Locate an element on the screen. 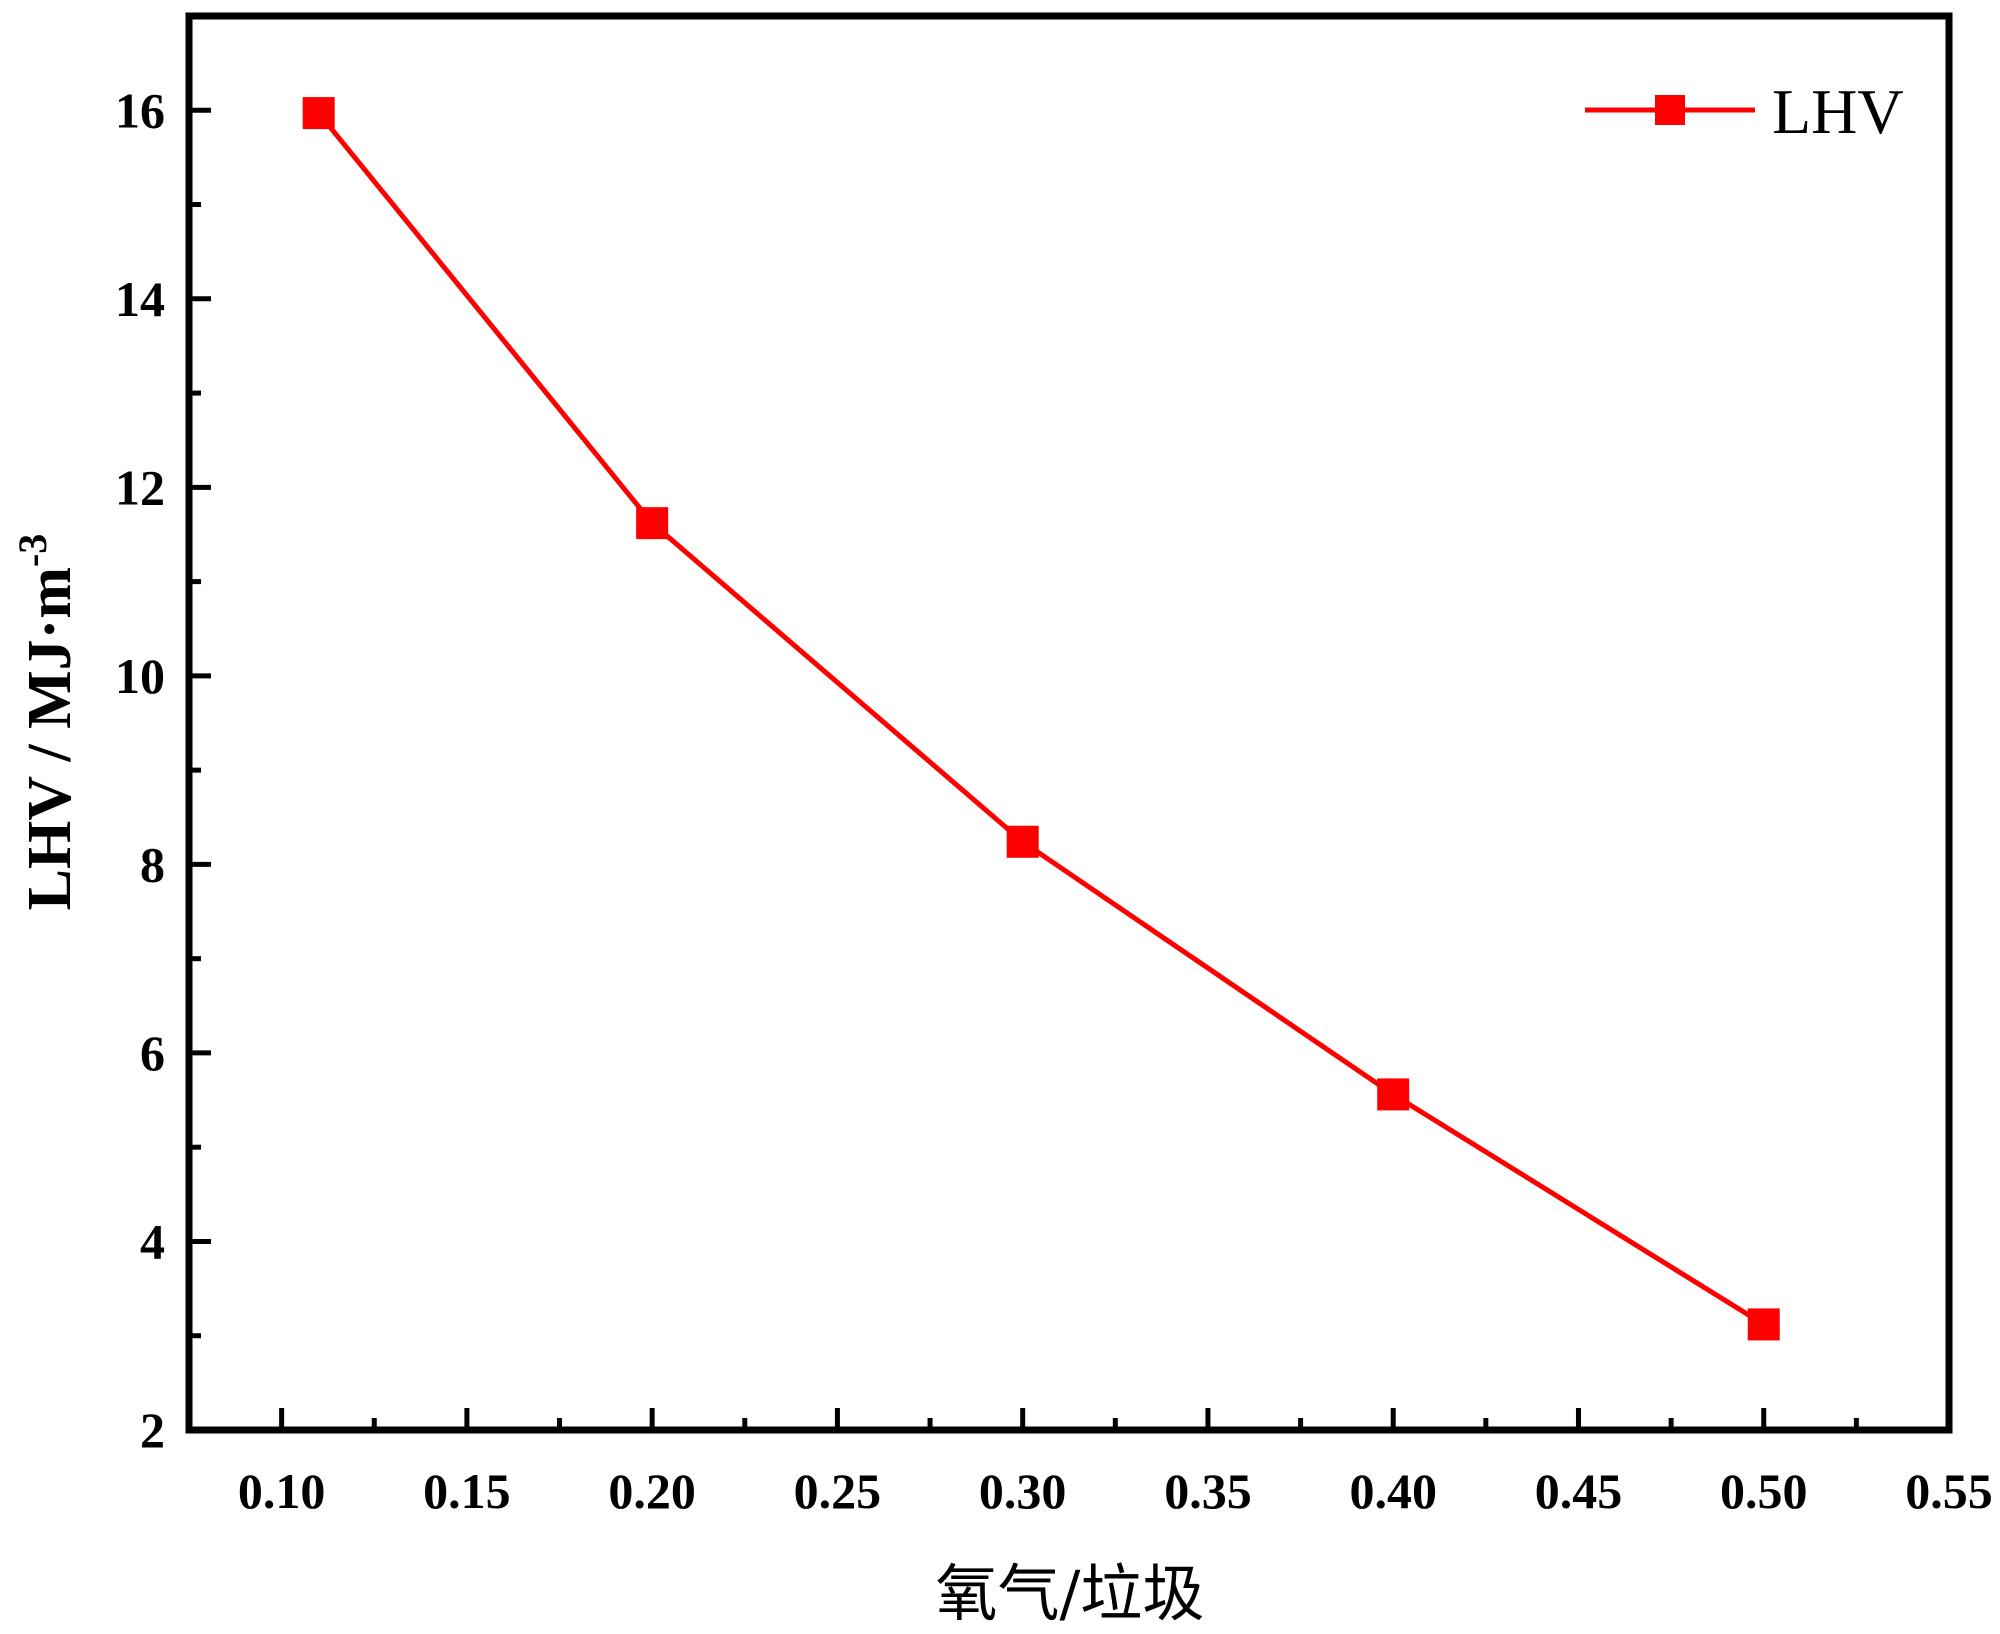 The width and height of the screenshot is (2000, 1634). x-tick-label: 0.35 is located at coordinates (1208, 1491).